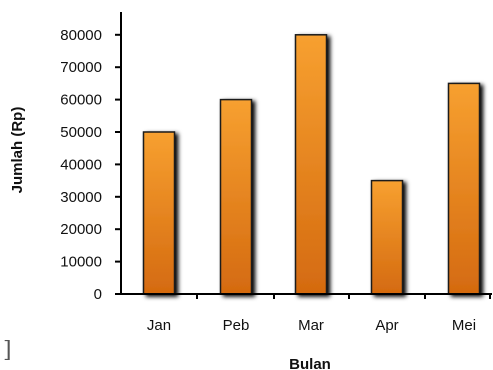  What do you see at coordinates (81, 229) in the screenshot?
I see `y-tick-label: 20000` at bounding box center [81, 229].